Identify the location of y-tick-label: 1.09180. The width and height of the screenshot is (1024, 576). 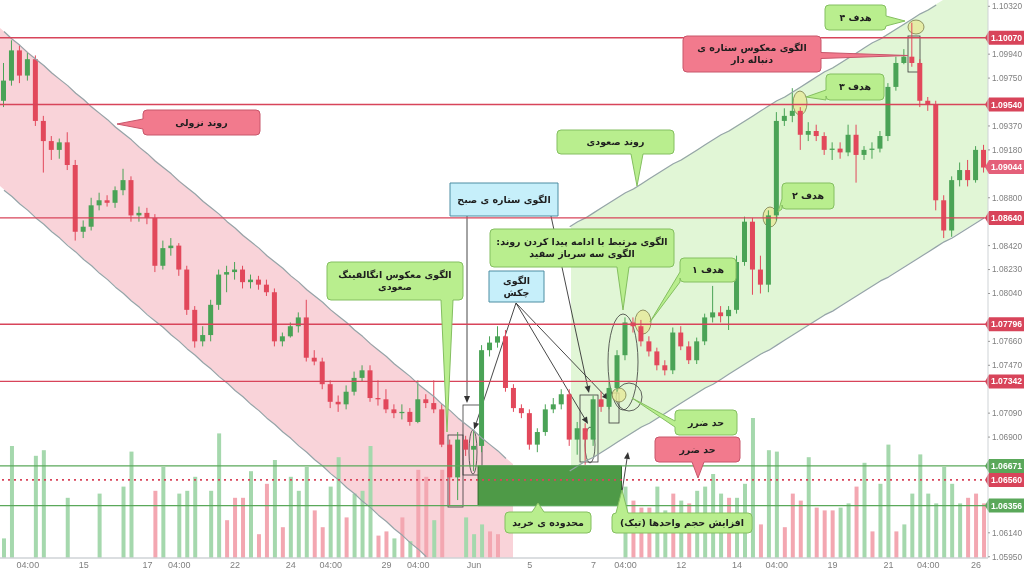
(1007, 149).